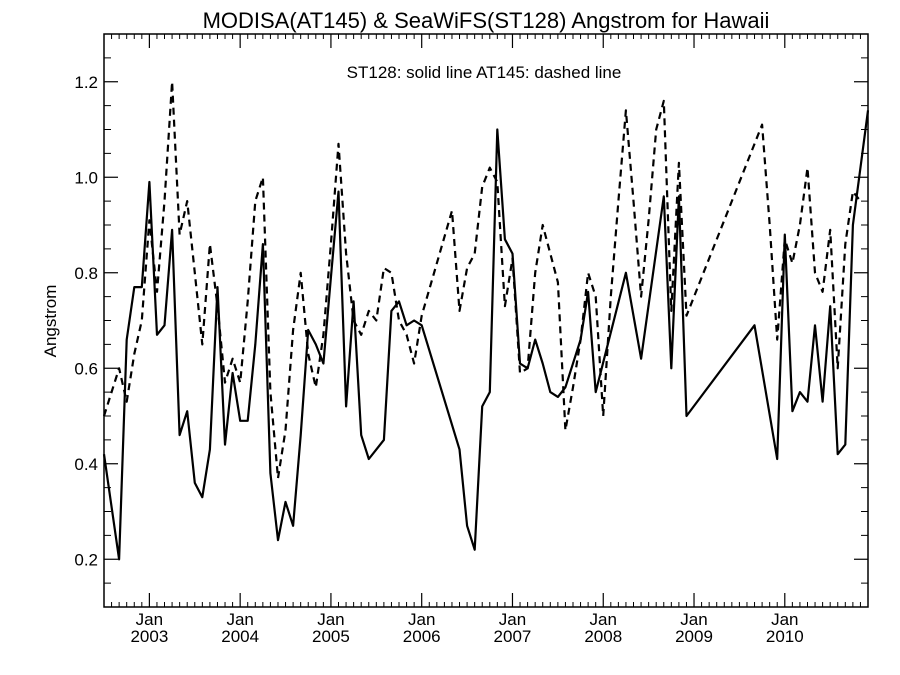  I want to click on x-tick-year-label: 2009, so click(694, 636).